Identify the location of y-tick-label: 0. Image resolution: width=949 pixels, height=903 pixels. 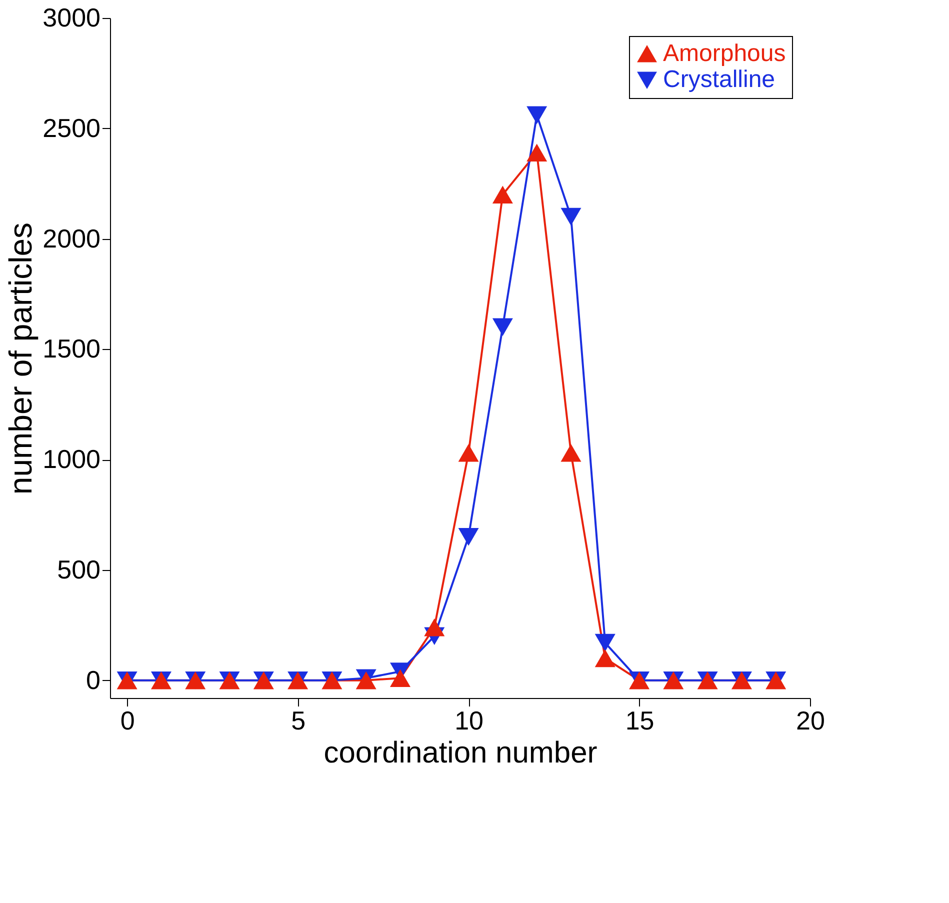
(93, 679).